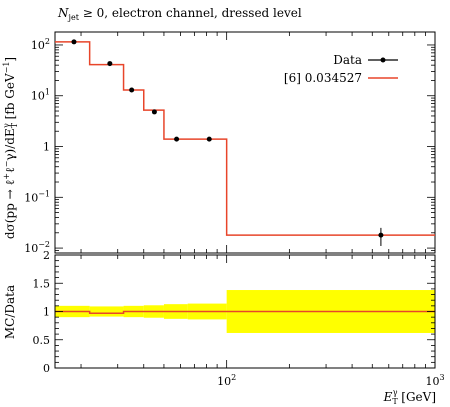 Image resolution: width=450 pixels, height=407 pixels. What do you see at coordinates (347, 60) in the screenshot?
I see `legend-label: Data` at bounding box center [347, 60].